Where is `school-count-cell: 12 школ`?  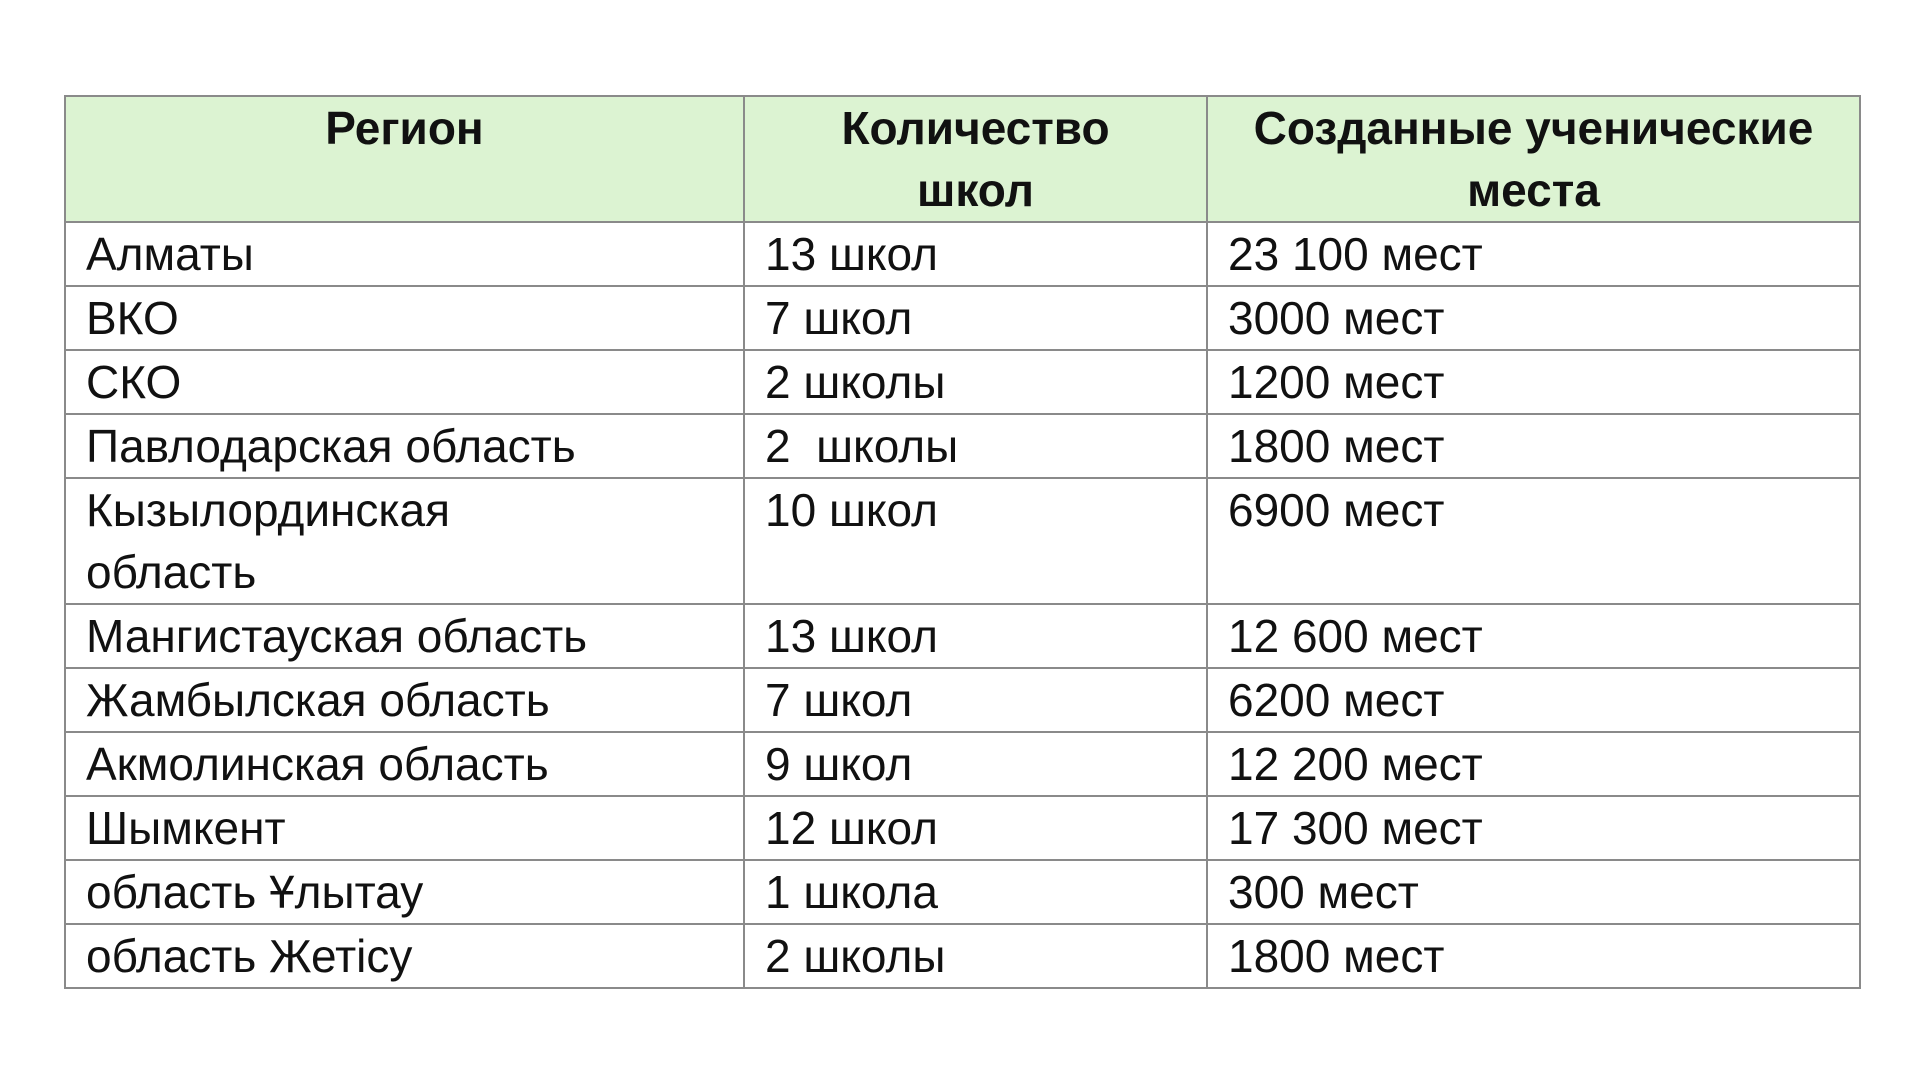
school-count-cell: 12 школ is located at coordinates (975, 828).